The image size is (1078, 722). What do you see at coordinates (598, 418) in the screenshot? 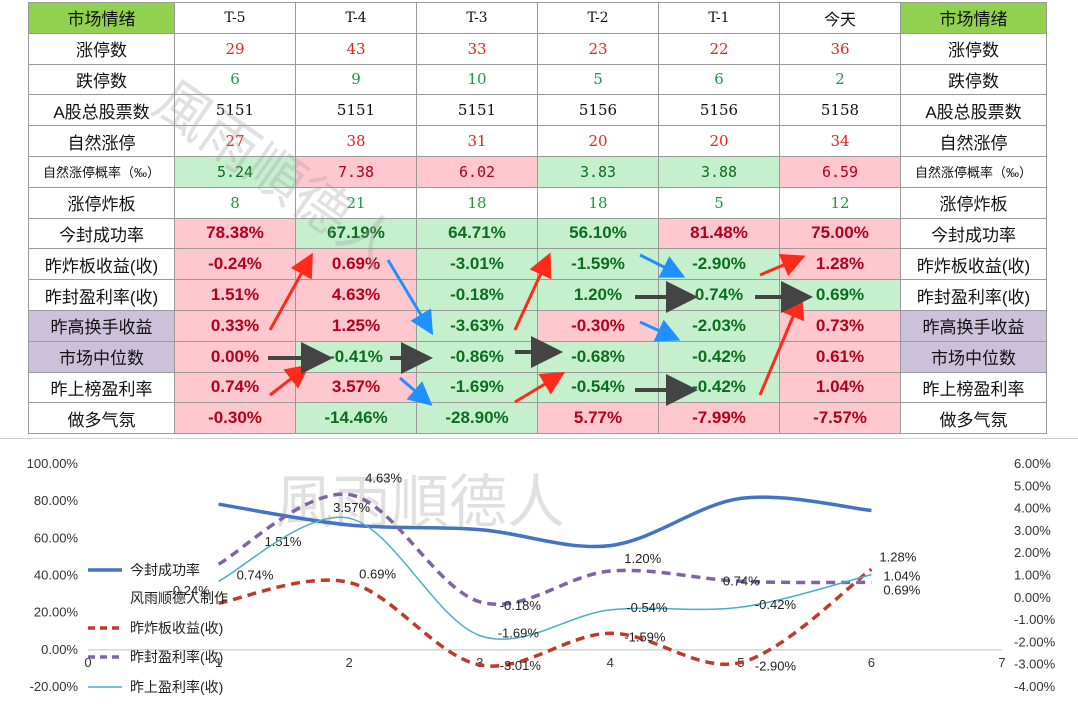
I see `value-cell: 5.77%` at bounding box center [598, 418].